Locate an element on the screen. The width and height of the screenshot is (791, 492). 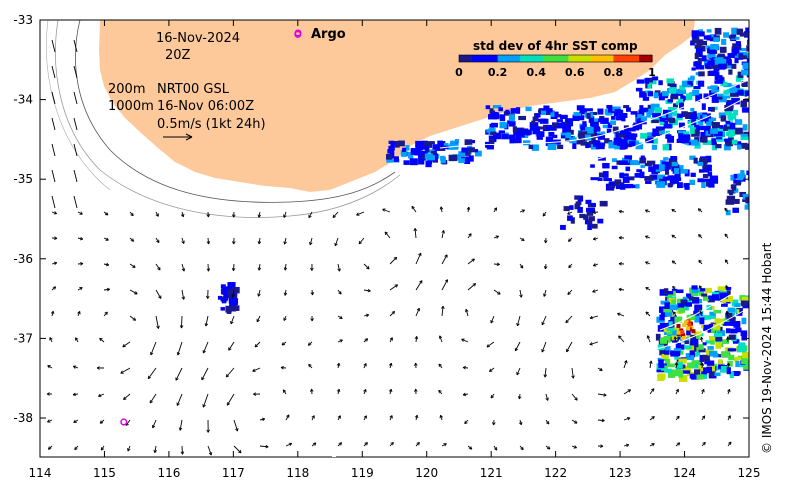
argo-float-marker is located at coordinates (124, 422).